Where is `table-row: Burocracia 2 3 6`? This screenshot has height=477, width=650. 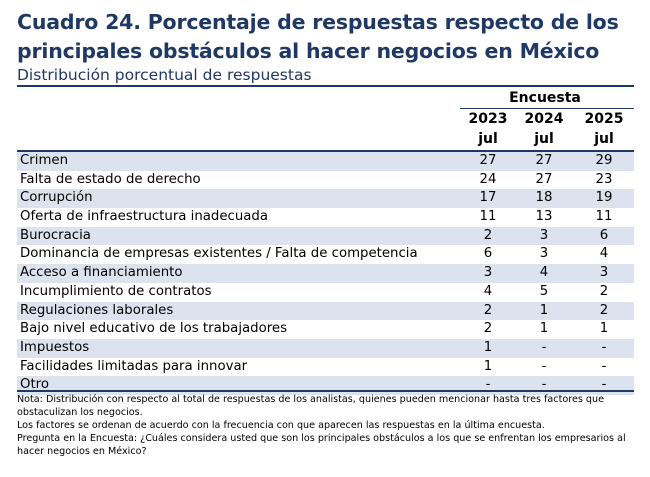
table-row: Burocracia 2 3 6 is located at coordinates (325, 236).